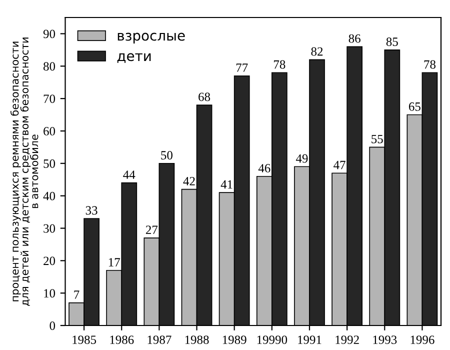 The width and height of the screenshot is (450, 350). Describe the element at coordinates (50, 131) in the screenshot. I see `y-tick-label: 60` at that location.